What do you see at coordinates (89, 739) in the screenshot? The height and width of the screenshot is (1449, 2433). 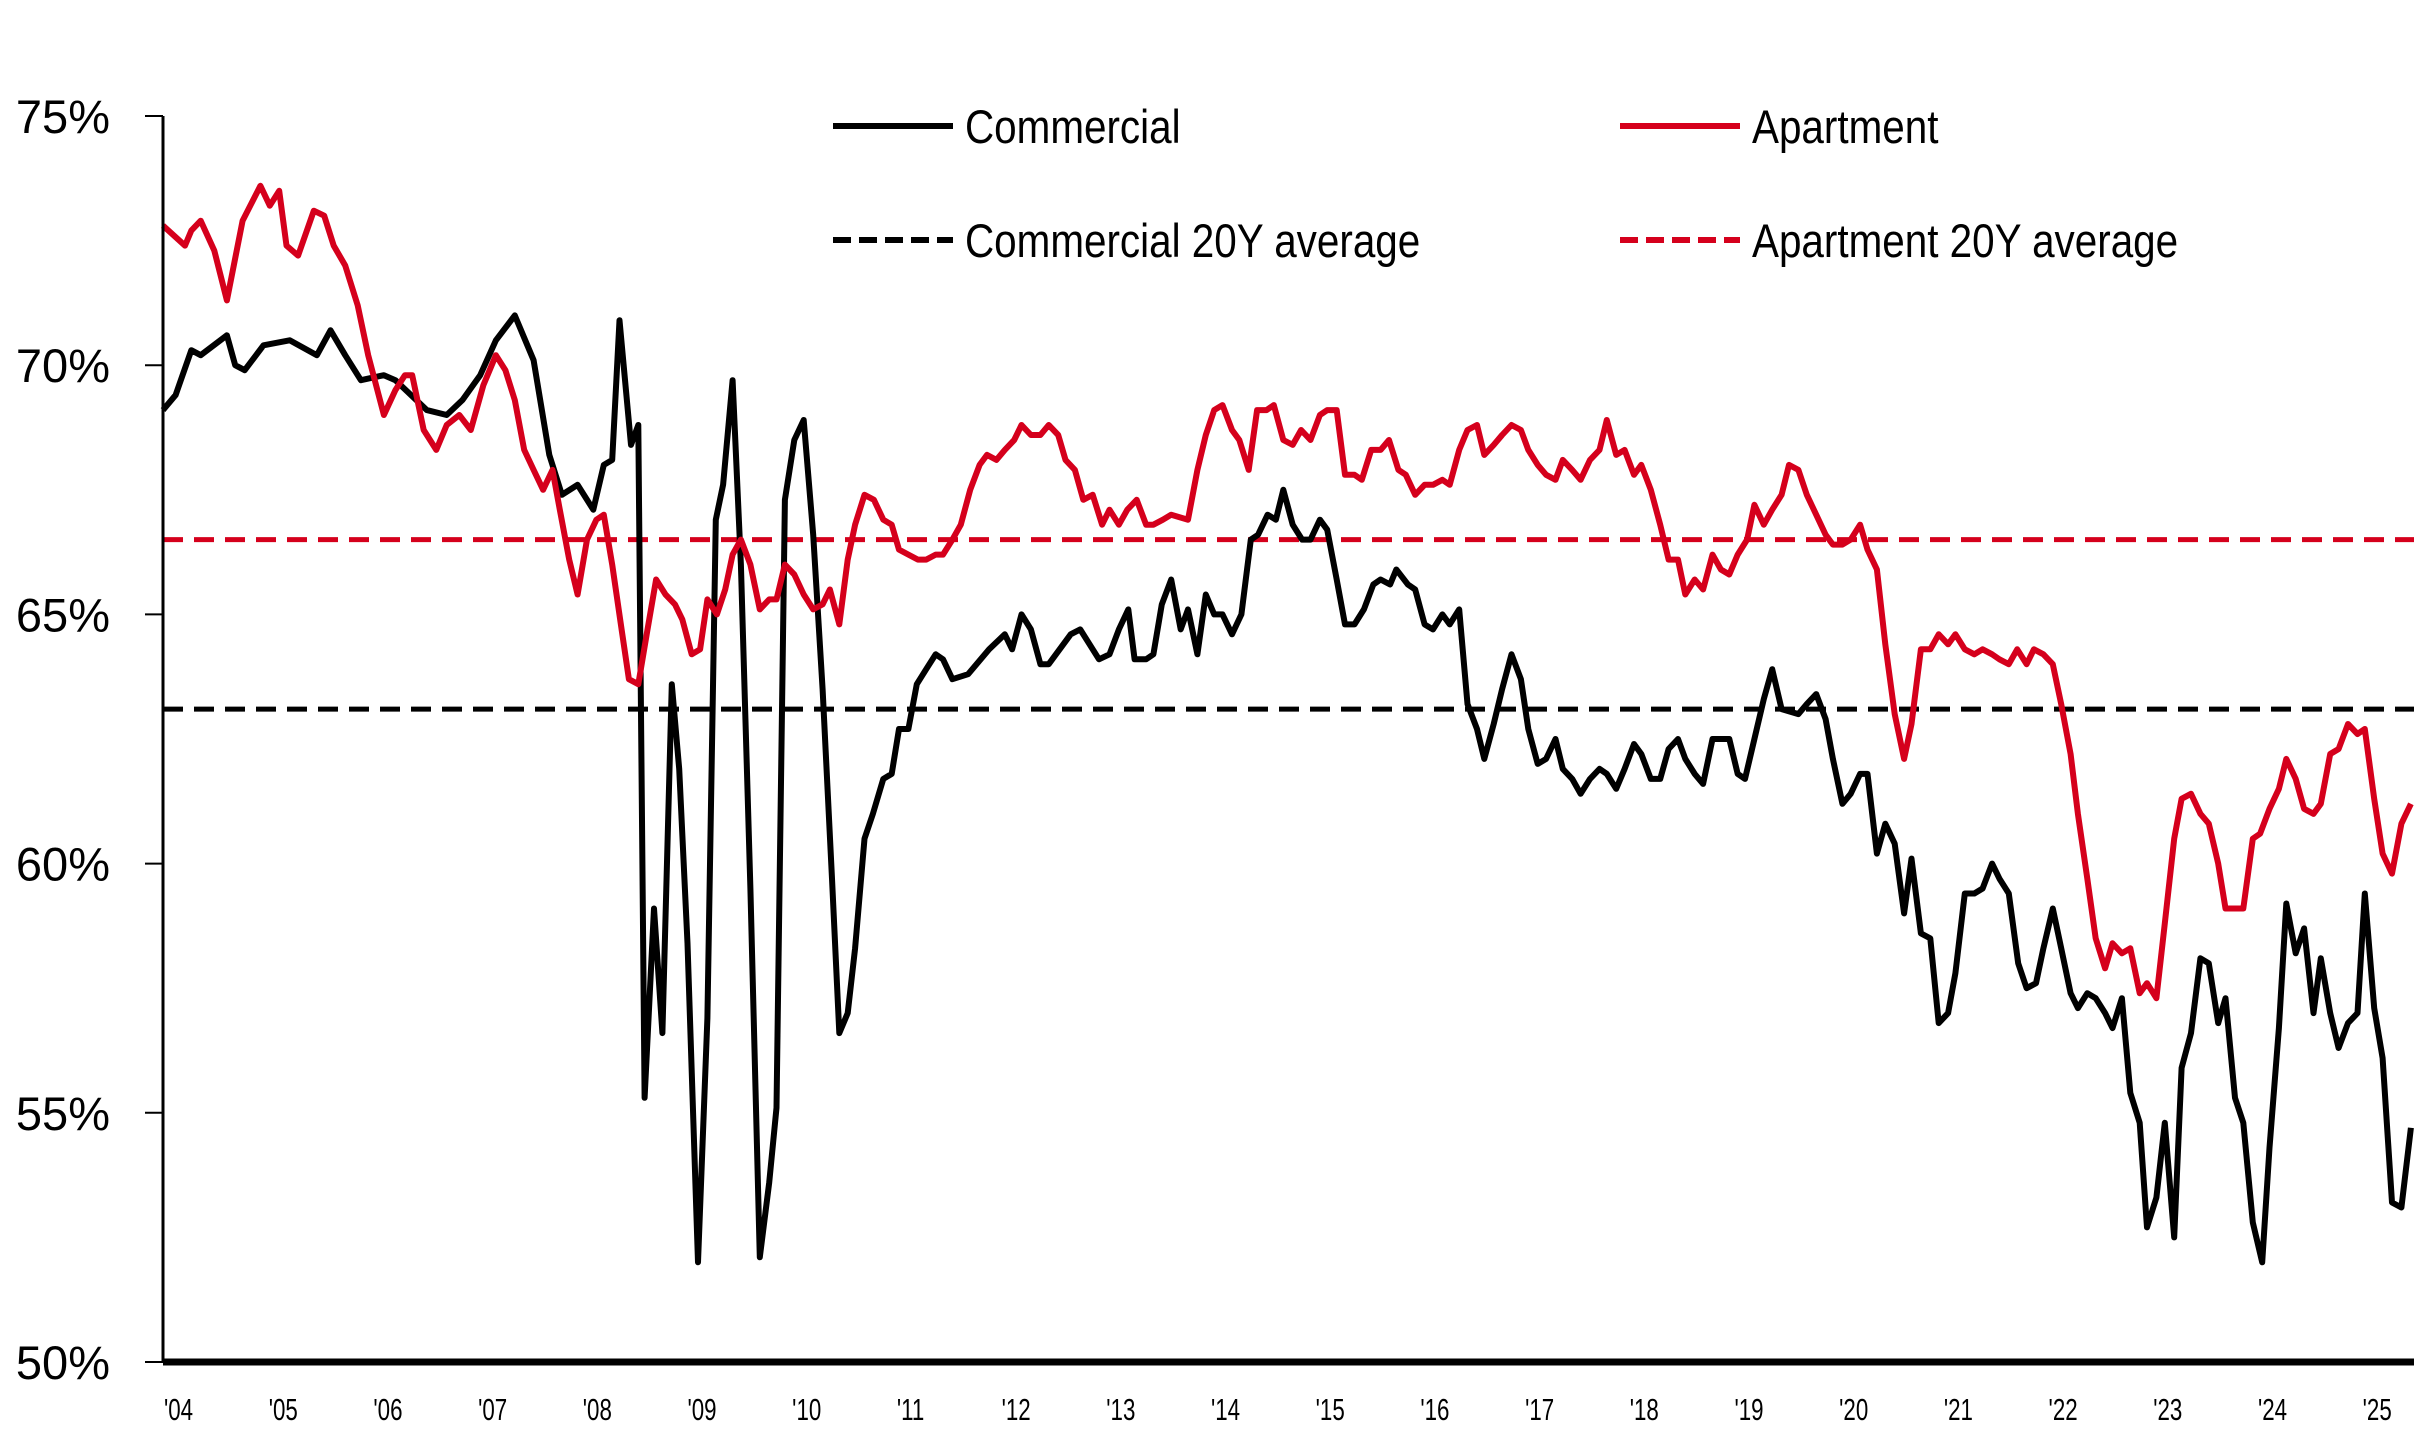 I see `y-axis: 50% 55% 60% 65% 70% 75%` at bounding box center [89, 739].